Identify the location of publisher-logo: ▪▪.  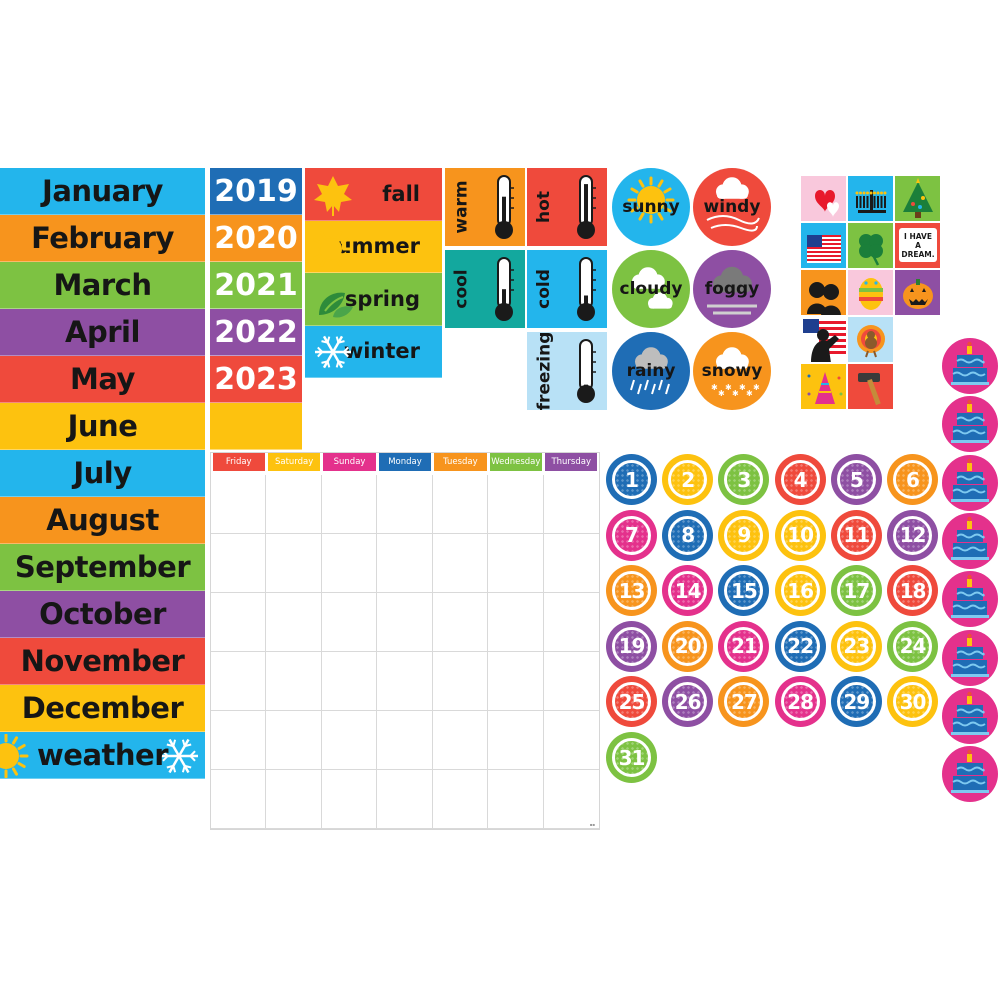
(592, 824).